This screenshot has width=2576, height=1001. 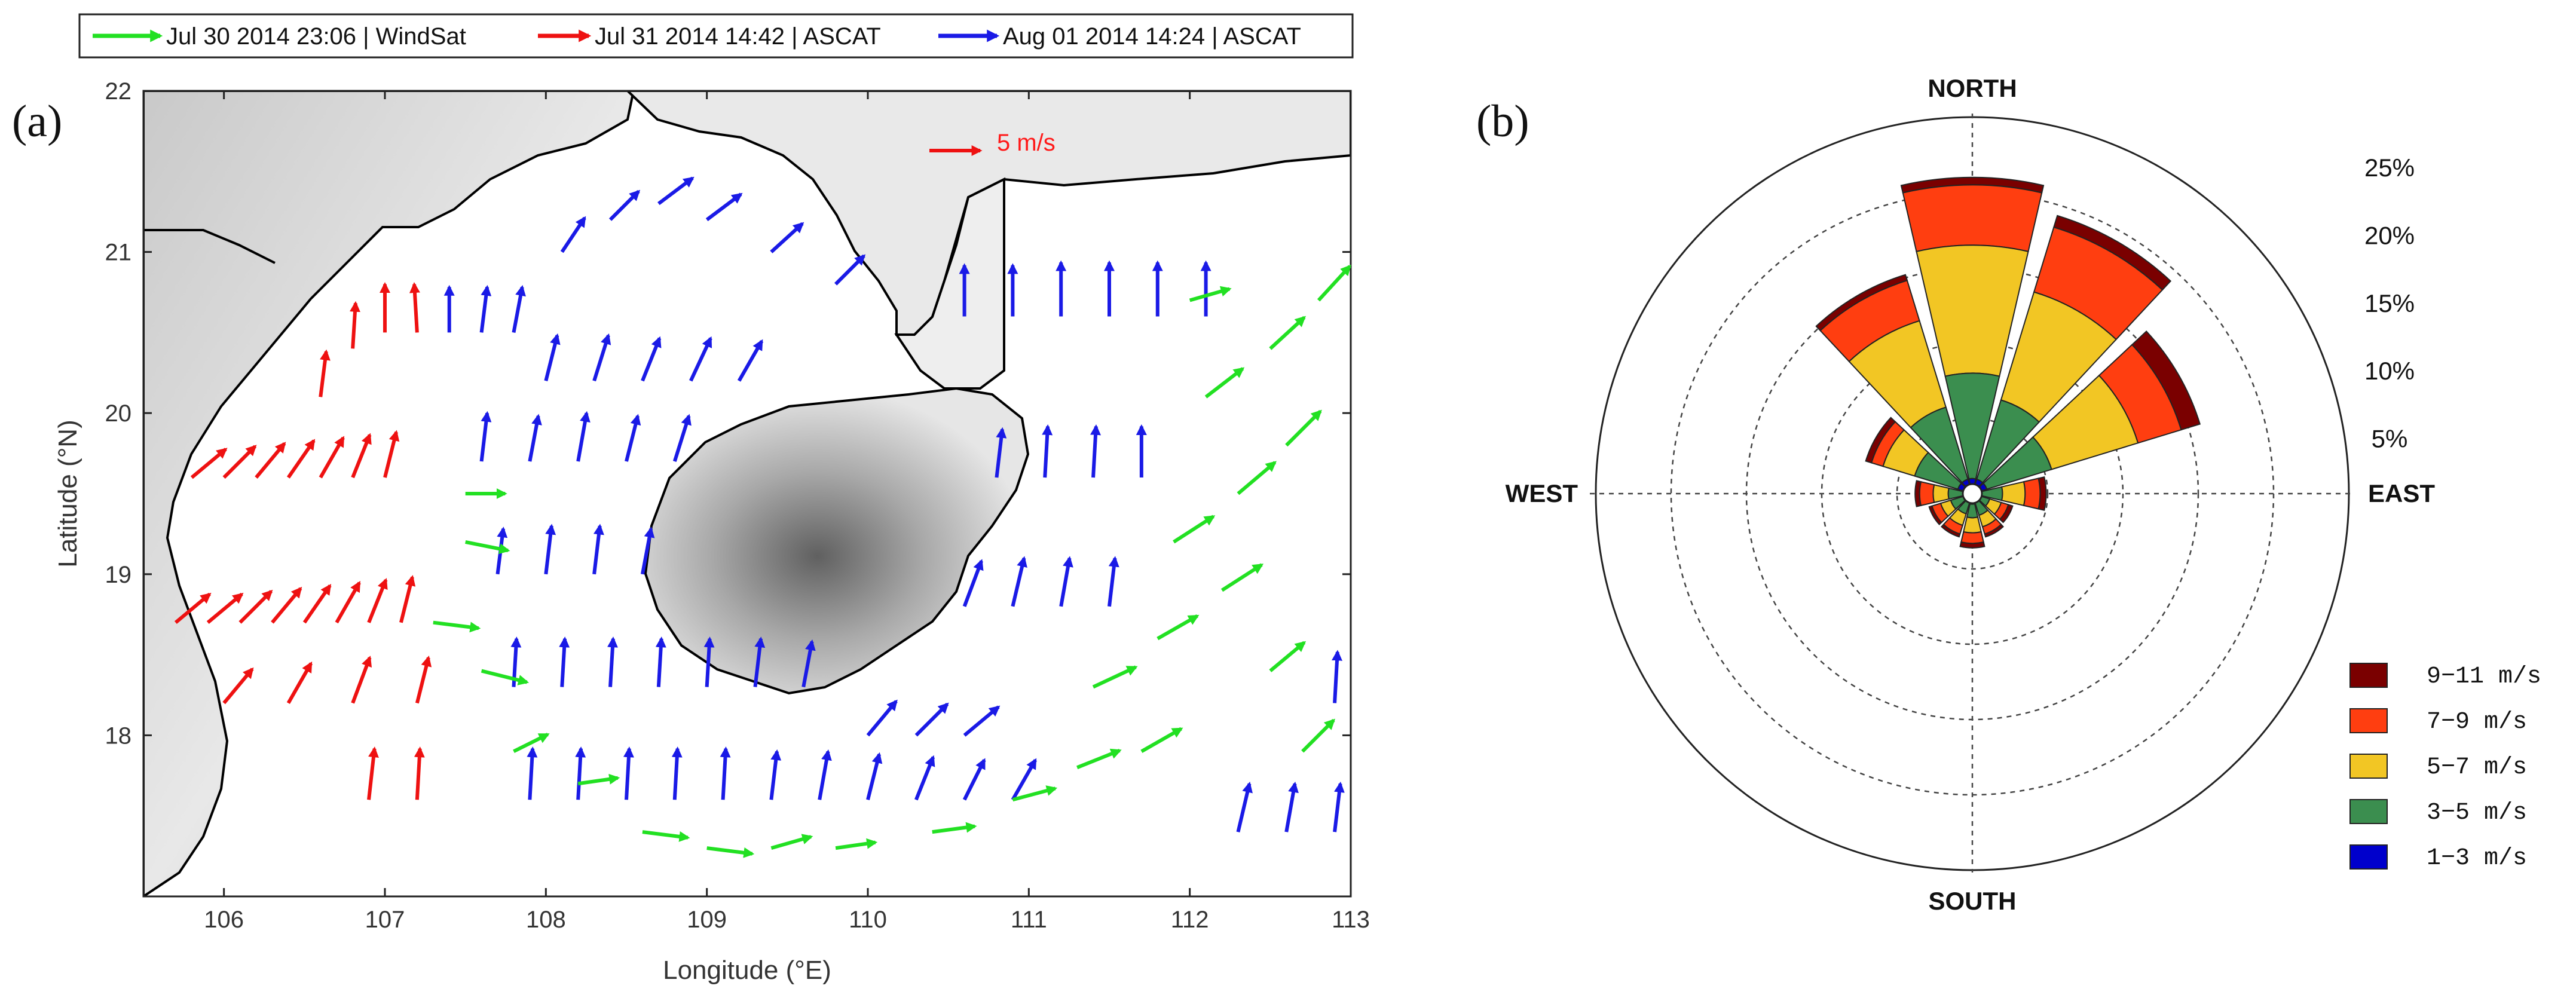 What do you see at coordinates (2477, 813) in the screenshot?
I see `speed-label: 3−5 m/s` at bounding box center [2477, 813].